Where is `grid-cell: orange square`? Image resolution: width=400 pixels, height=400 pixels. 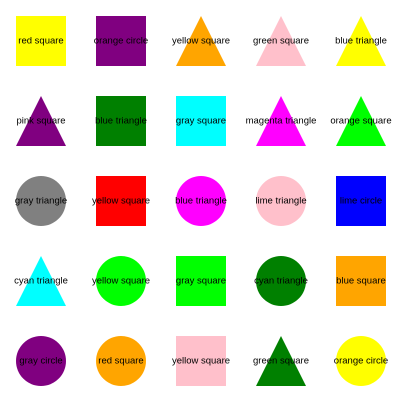 grid-cell: orange square is located at coordinates (361, 121).